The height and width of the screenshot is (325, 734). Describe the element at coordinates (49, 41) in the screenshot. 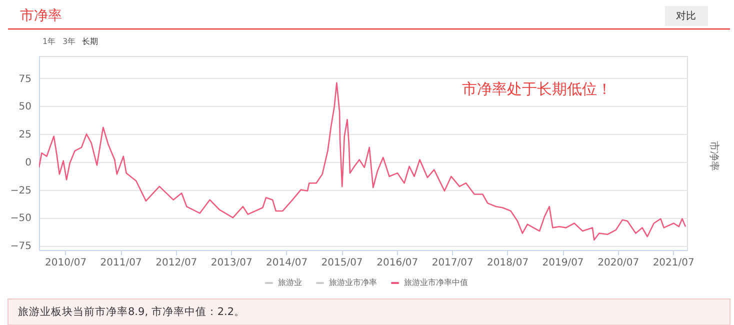

I see `text: 1年` at that location.